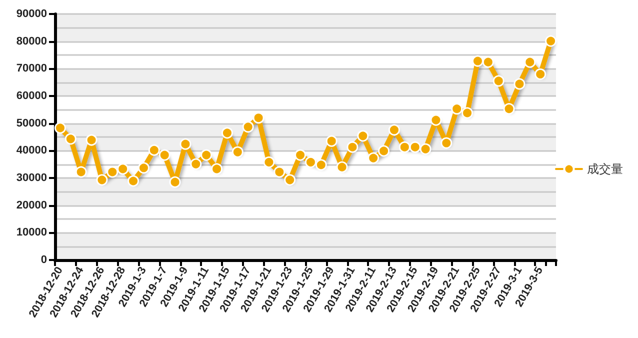 The height and width of the screenshot is (338, 638). Describe the element at coordinates (43, 260) in the screenshot. I see `y-tick-label: 0` at that location.